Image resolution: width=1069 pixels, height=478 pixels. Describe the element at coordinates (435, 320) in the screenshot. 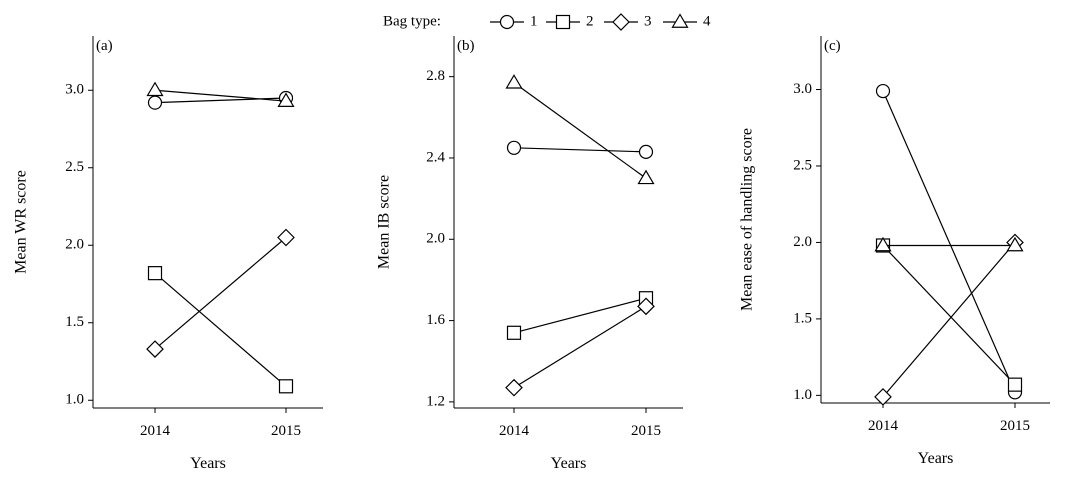

I see `y-tick-label: 1.6` at that location.